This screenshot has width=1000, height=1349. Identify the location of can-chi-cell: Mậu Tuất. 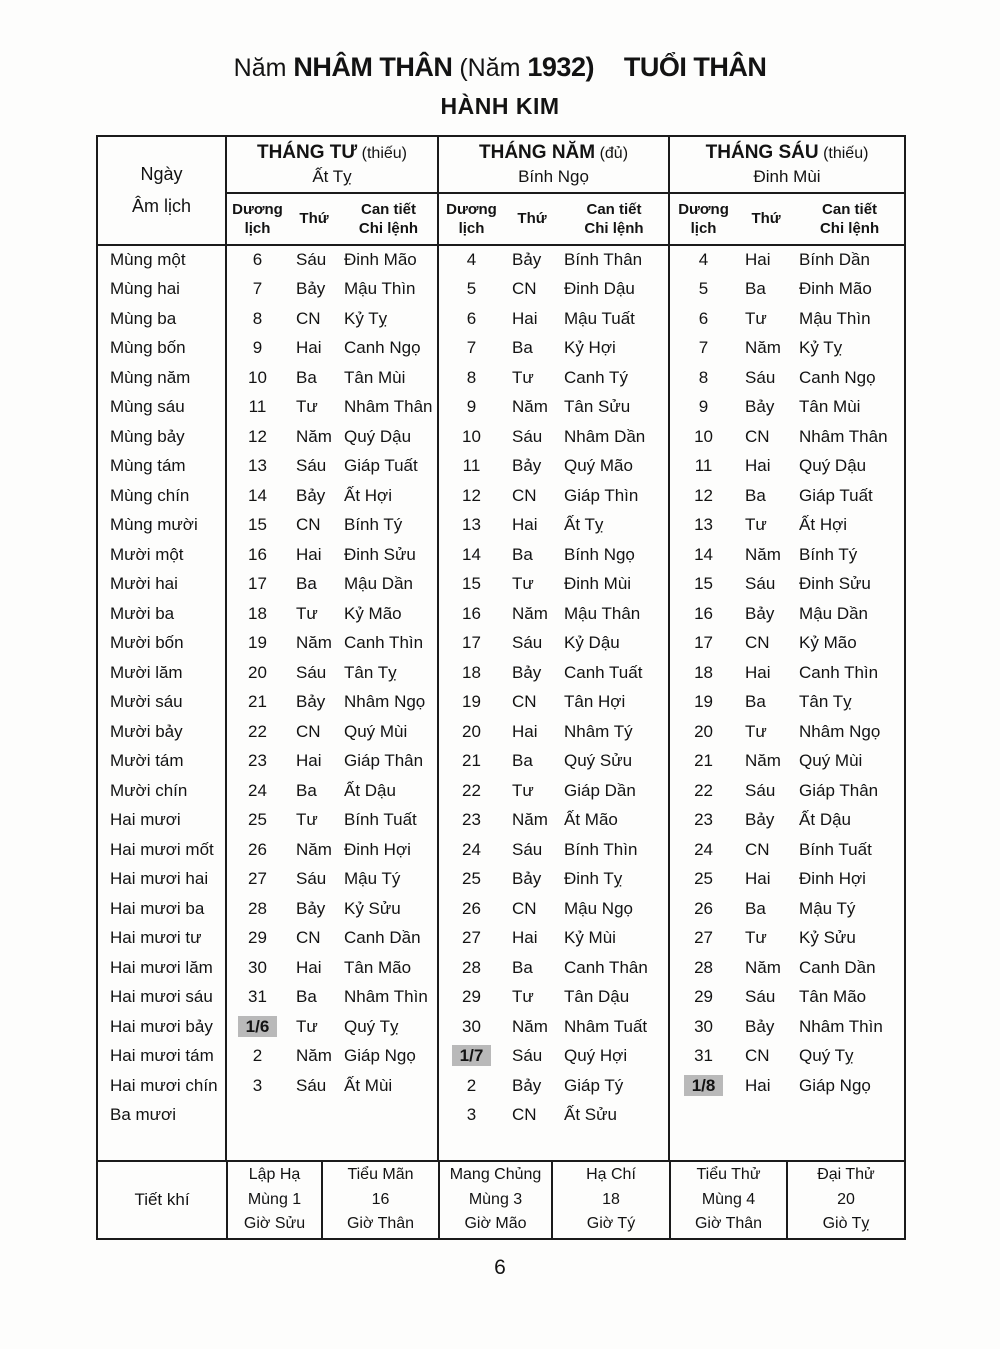
(599, 318).